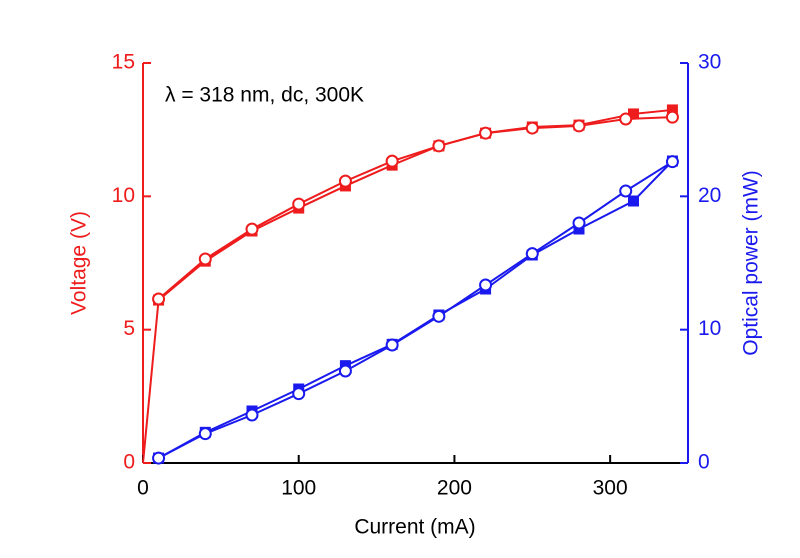  Describe the element at coordinates (704, 462) in the screenshot. I see `y2-tick-label: 0` at that location.